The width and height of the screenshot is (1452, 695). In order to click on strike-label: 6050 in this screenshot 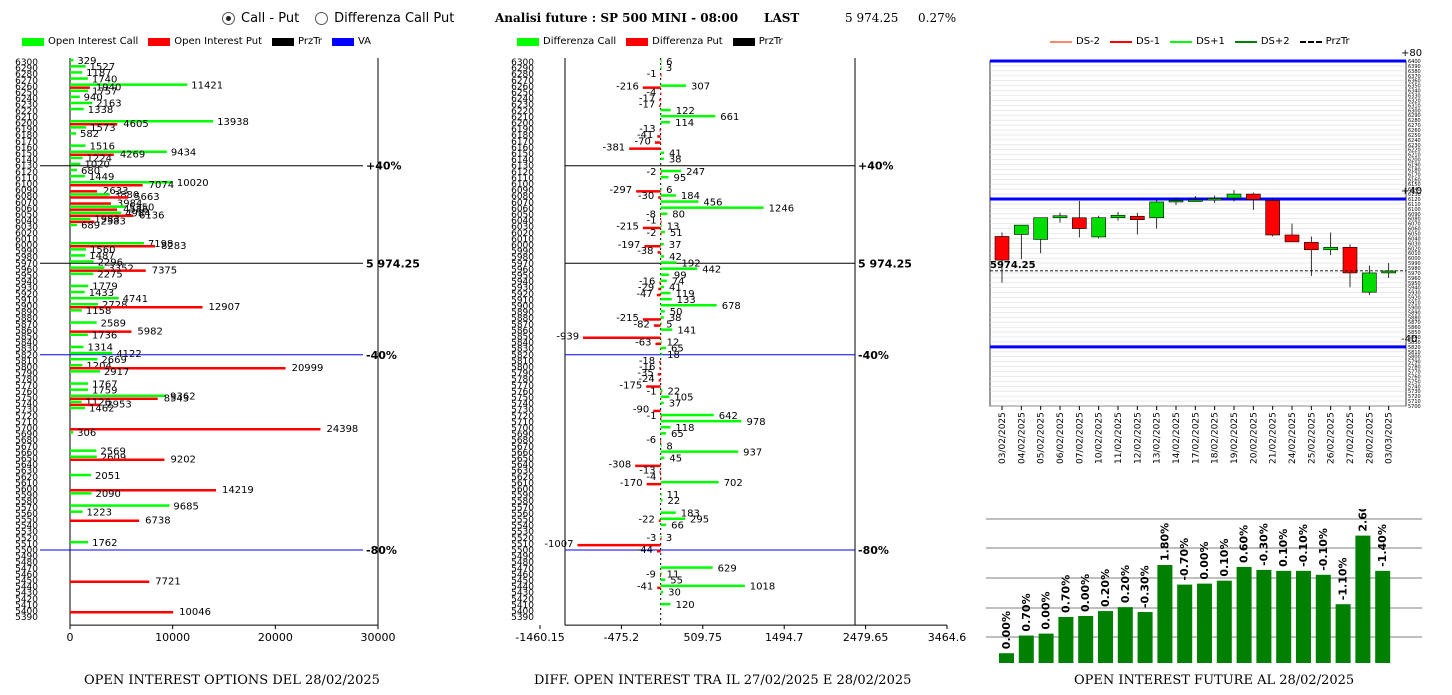, I will do `click(26, 216)`.